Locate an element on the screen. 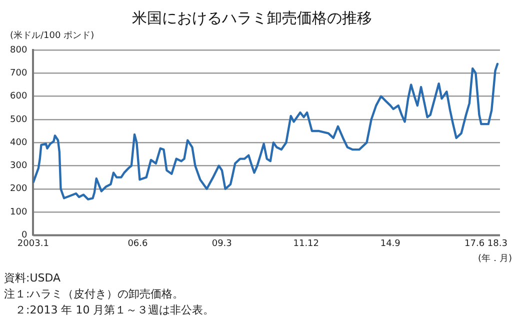 The width and height of the screenshot is (518, 320). y-tick-label: 400 is located at coordinates (19, 143).